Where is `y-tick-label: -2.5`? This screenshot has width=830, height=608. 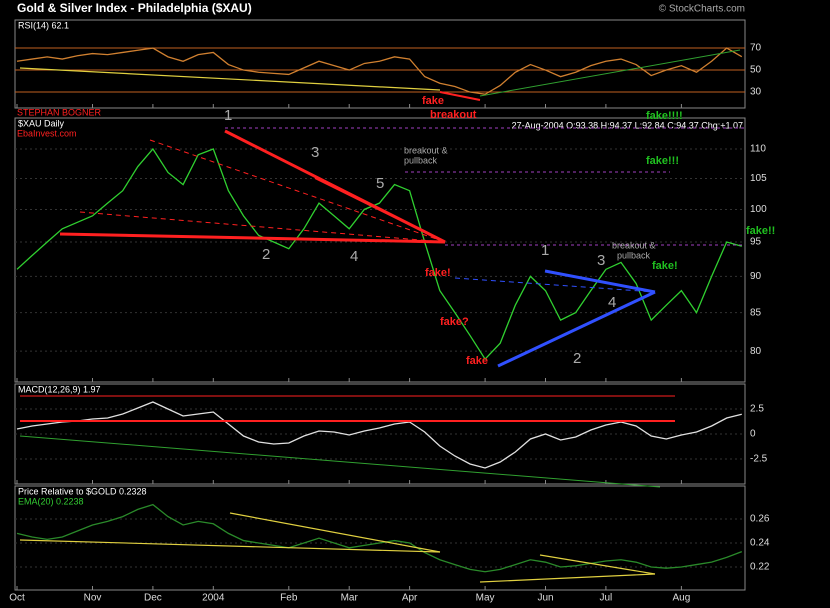 y-tick-label: -2.5 is located at coordinates (759, 459).